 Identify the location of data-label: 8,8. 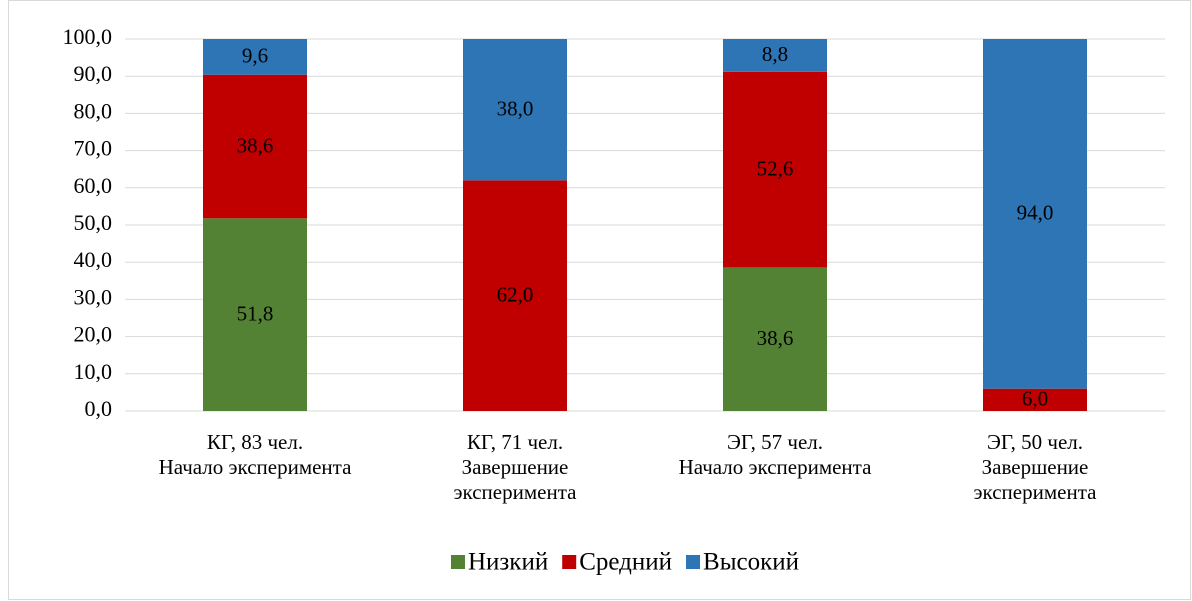
(775, 54).